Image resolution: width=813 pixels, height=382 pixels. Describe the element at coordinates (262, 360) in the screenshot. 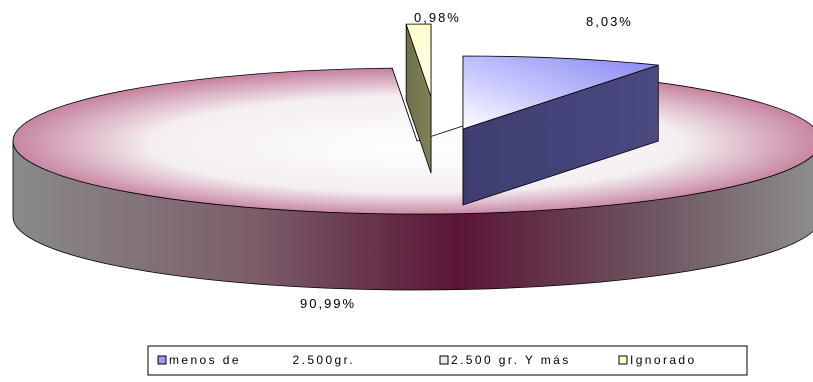

I see `legend-item-menos-de-2500-label: menos de 2.500gr.` at that location.